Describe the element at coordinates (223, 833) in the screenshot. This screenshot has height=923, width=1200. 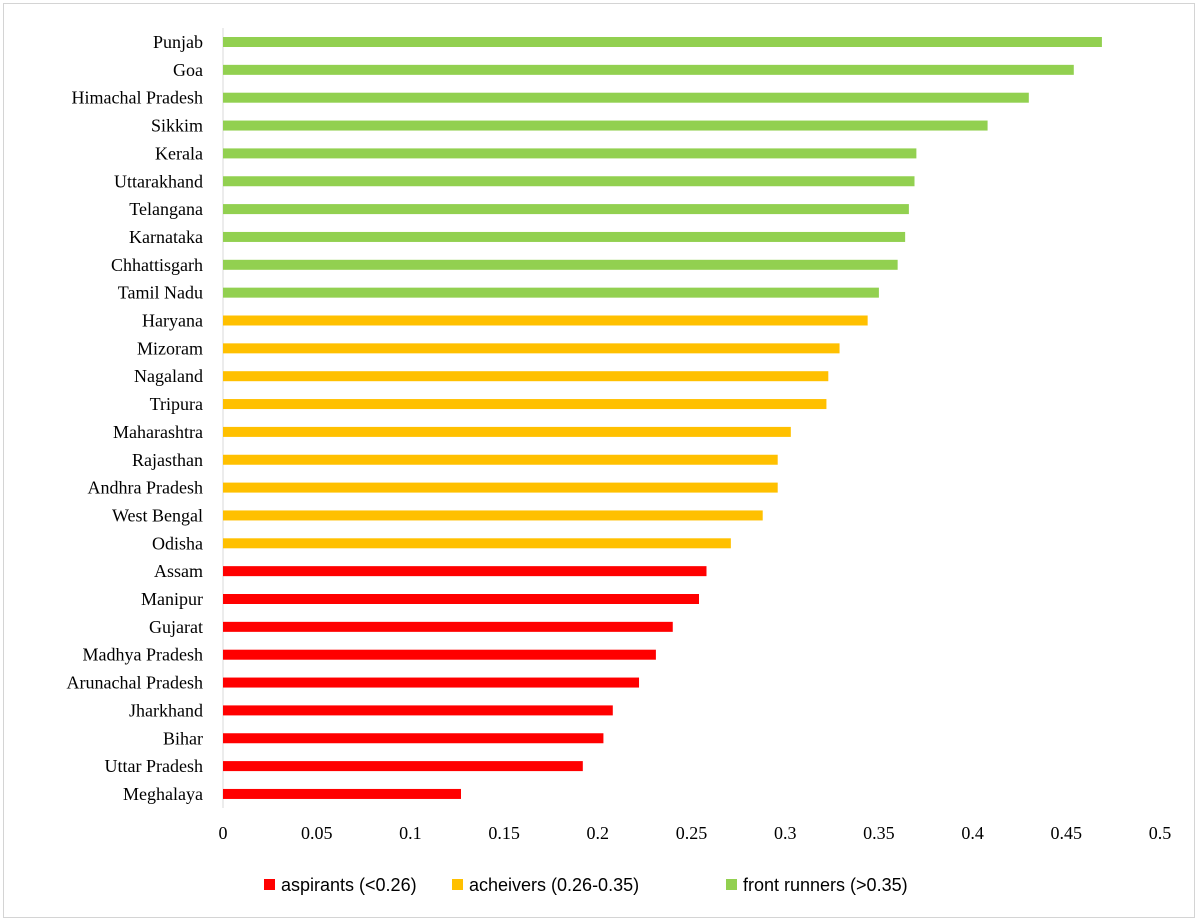
I see `x-tick-label: 0` at that location.